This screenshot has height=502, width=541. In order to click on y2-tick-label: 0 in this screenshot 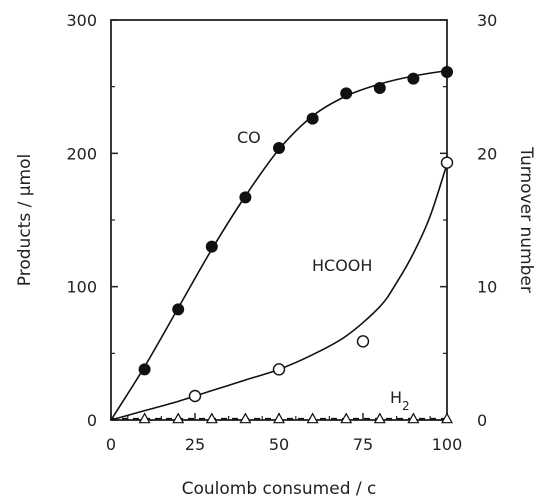, I will do `click(482, 420)`.